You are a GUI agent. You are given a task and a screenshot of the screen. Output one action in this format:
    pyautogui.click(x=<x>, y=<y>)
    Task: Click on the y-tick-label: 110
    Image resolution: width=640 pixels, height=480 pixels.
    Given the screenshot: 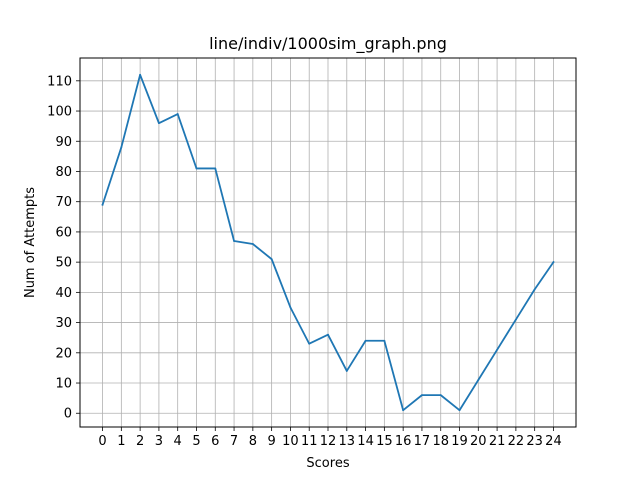 What is the action you would take?
    pyautogui.click(x=59, y=81)
    